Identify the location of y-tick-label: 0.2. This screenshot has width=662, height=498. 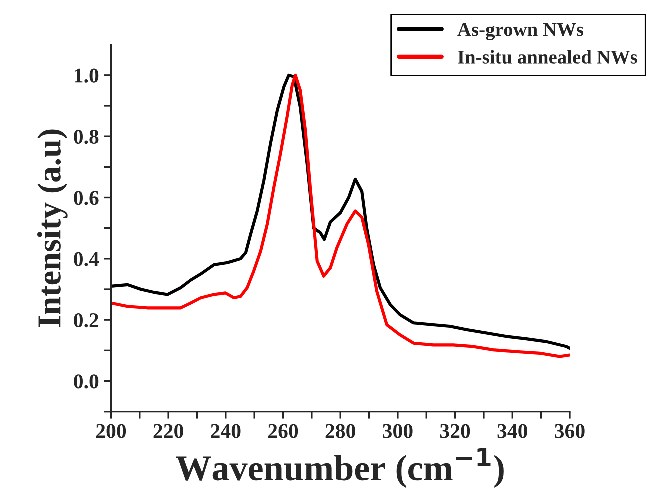
(86, 320).